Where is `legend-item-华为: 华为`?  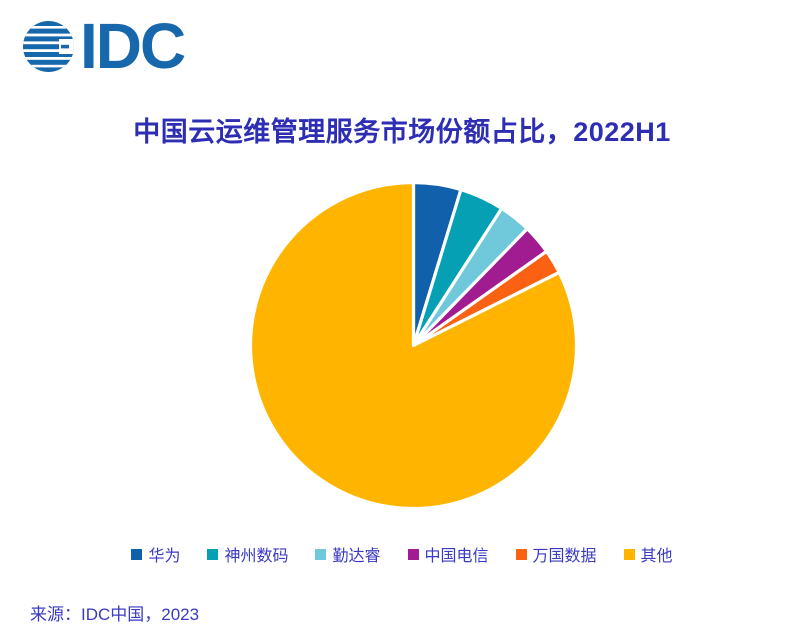 legend-item-华为: 华为 is located at coordinates (155, 554).